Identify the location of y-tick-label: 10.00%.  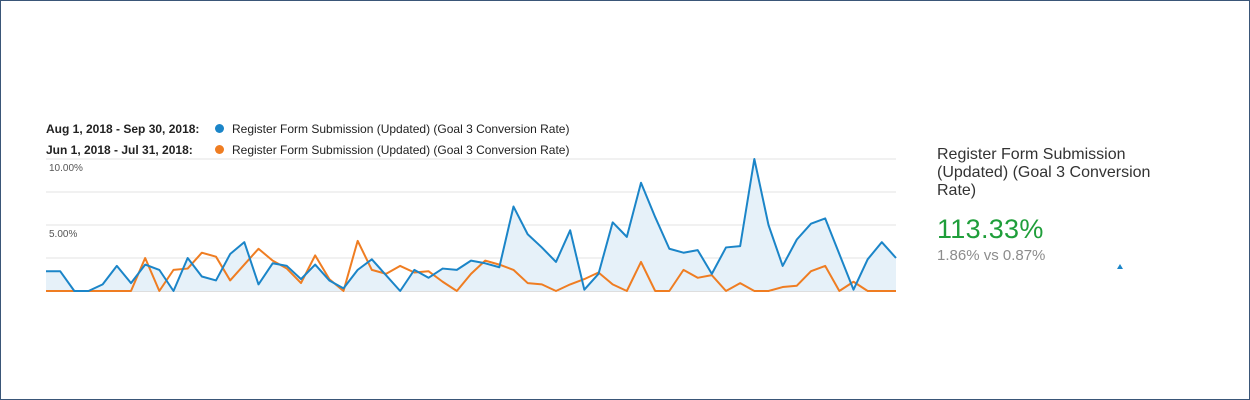
(66, 168).